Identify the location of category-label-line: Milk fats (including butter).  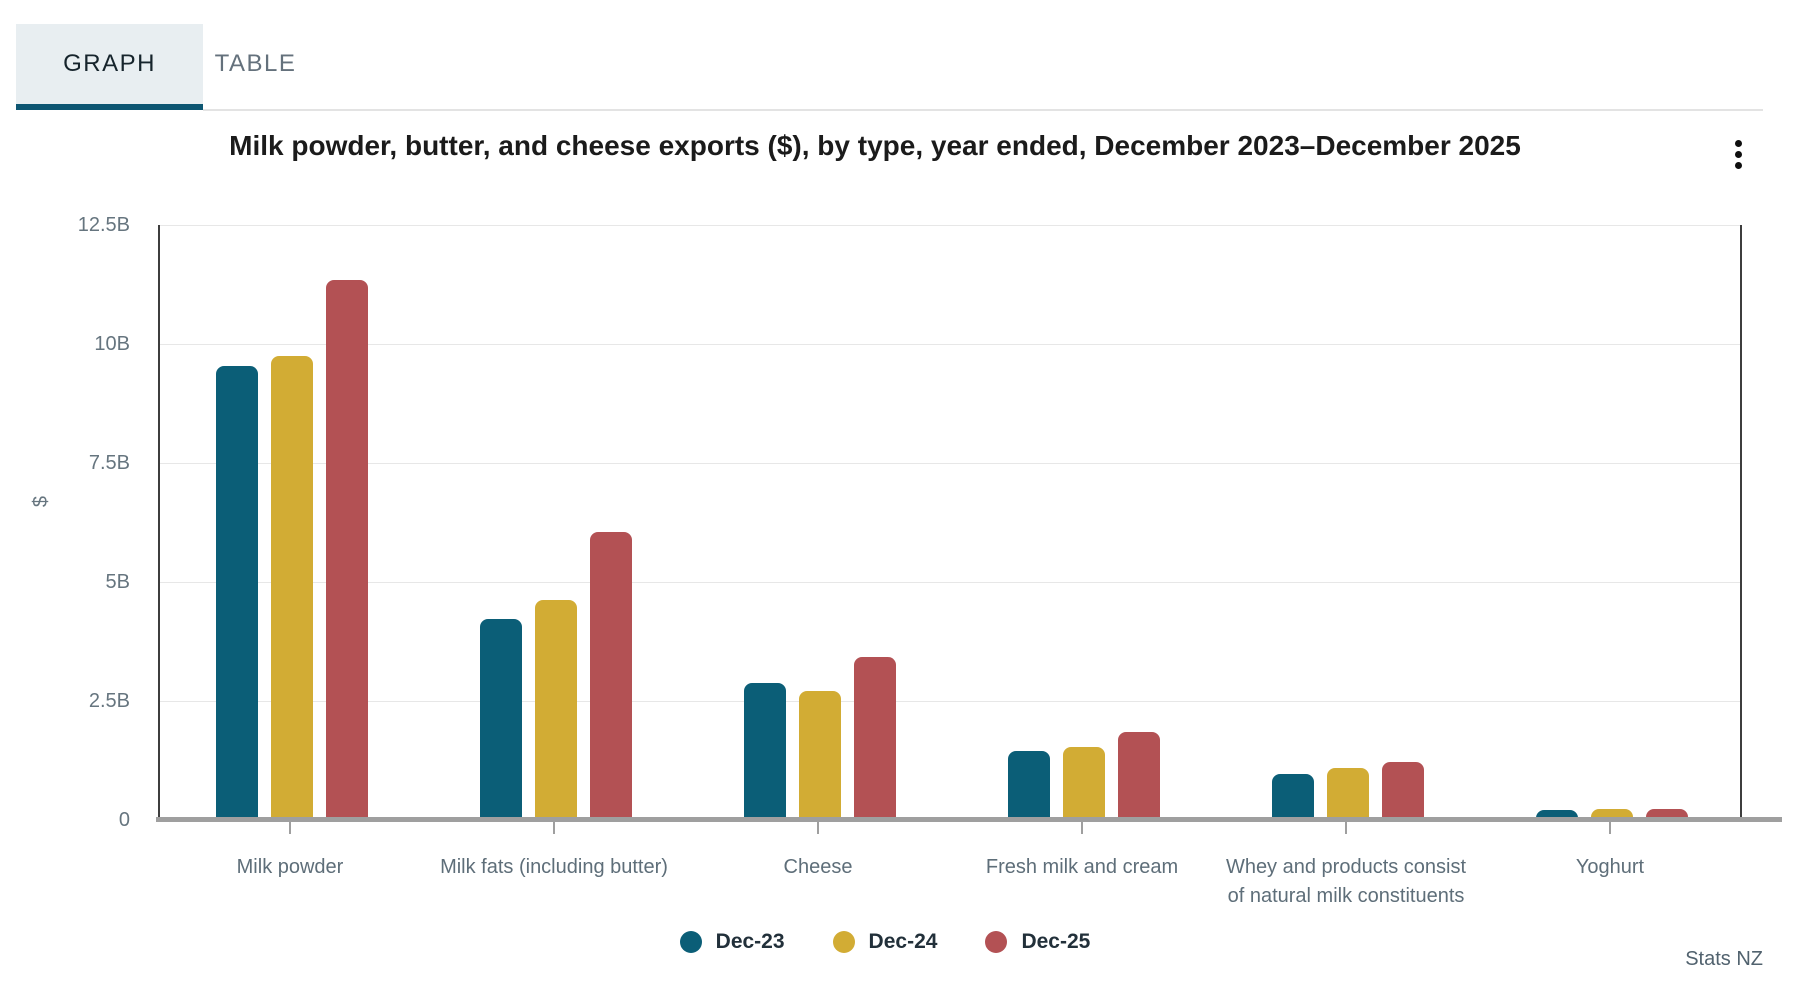
(554, 867).